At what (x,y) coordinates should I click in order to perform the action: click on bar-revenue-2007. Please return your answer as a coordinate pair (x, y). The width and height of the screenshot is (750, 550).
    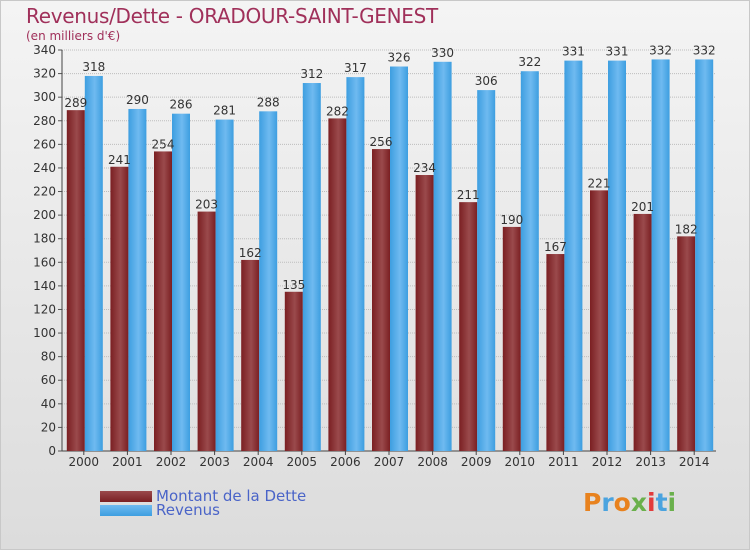
    Looking at the image, I should click on (399, 258).